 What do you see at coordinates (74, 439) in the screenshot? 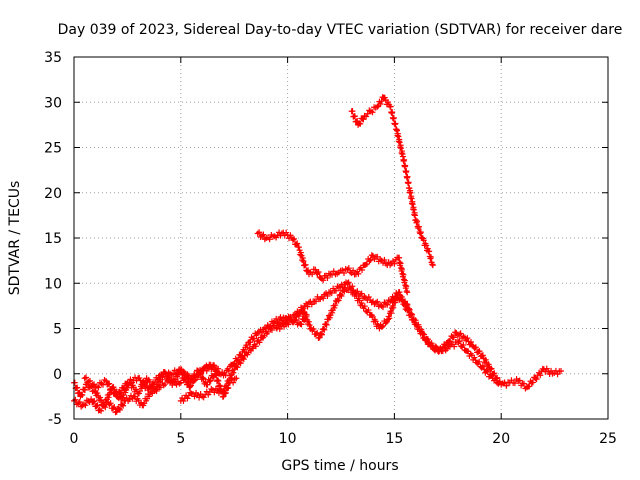
I see `x-tick-label: 0` at bounding box center [74, 439].